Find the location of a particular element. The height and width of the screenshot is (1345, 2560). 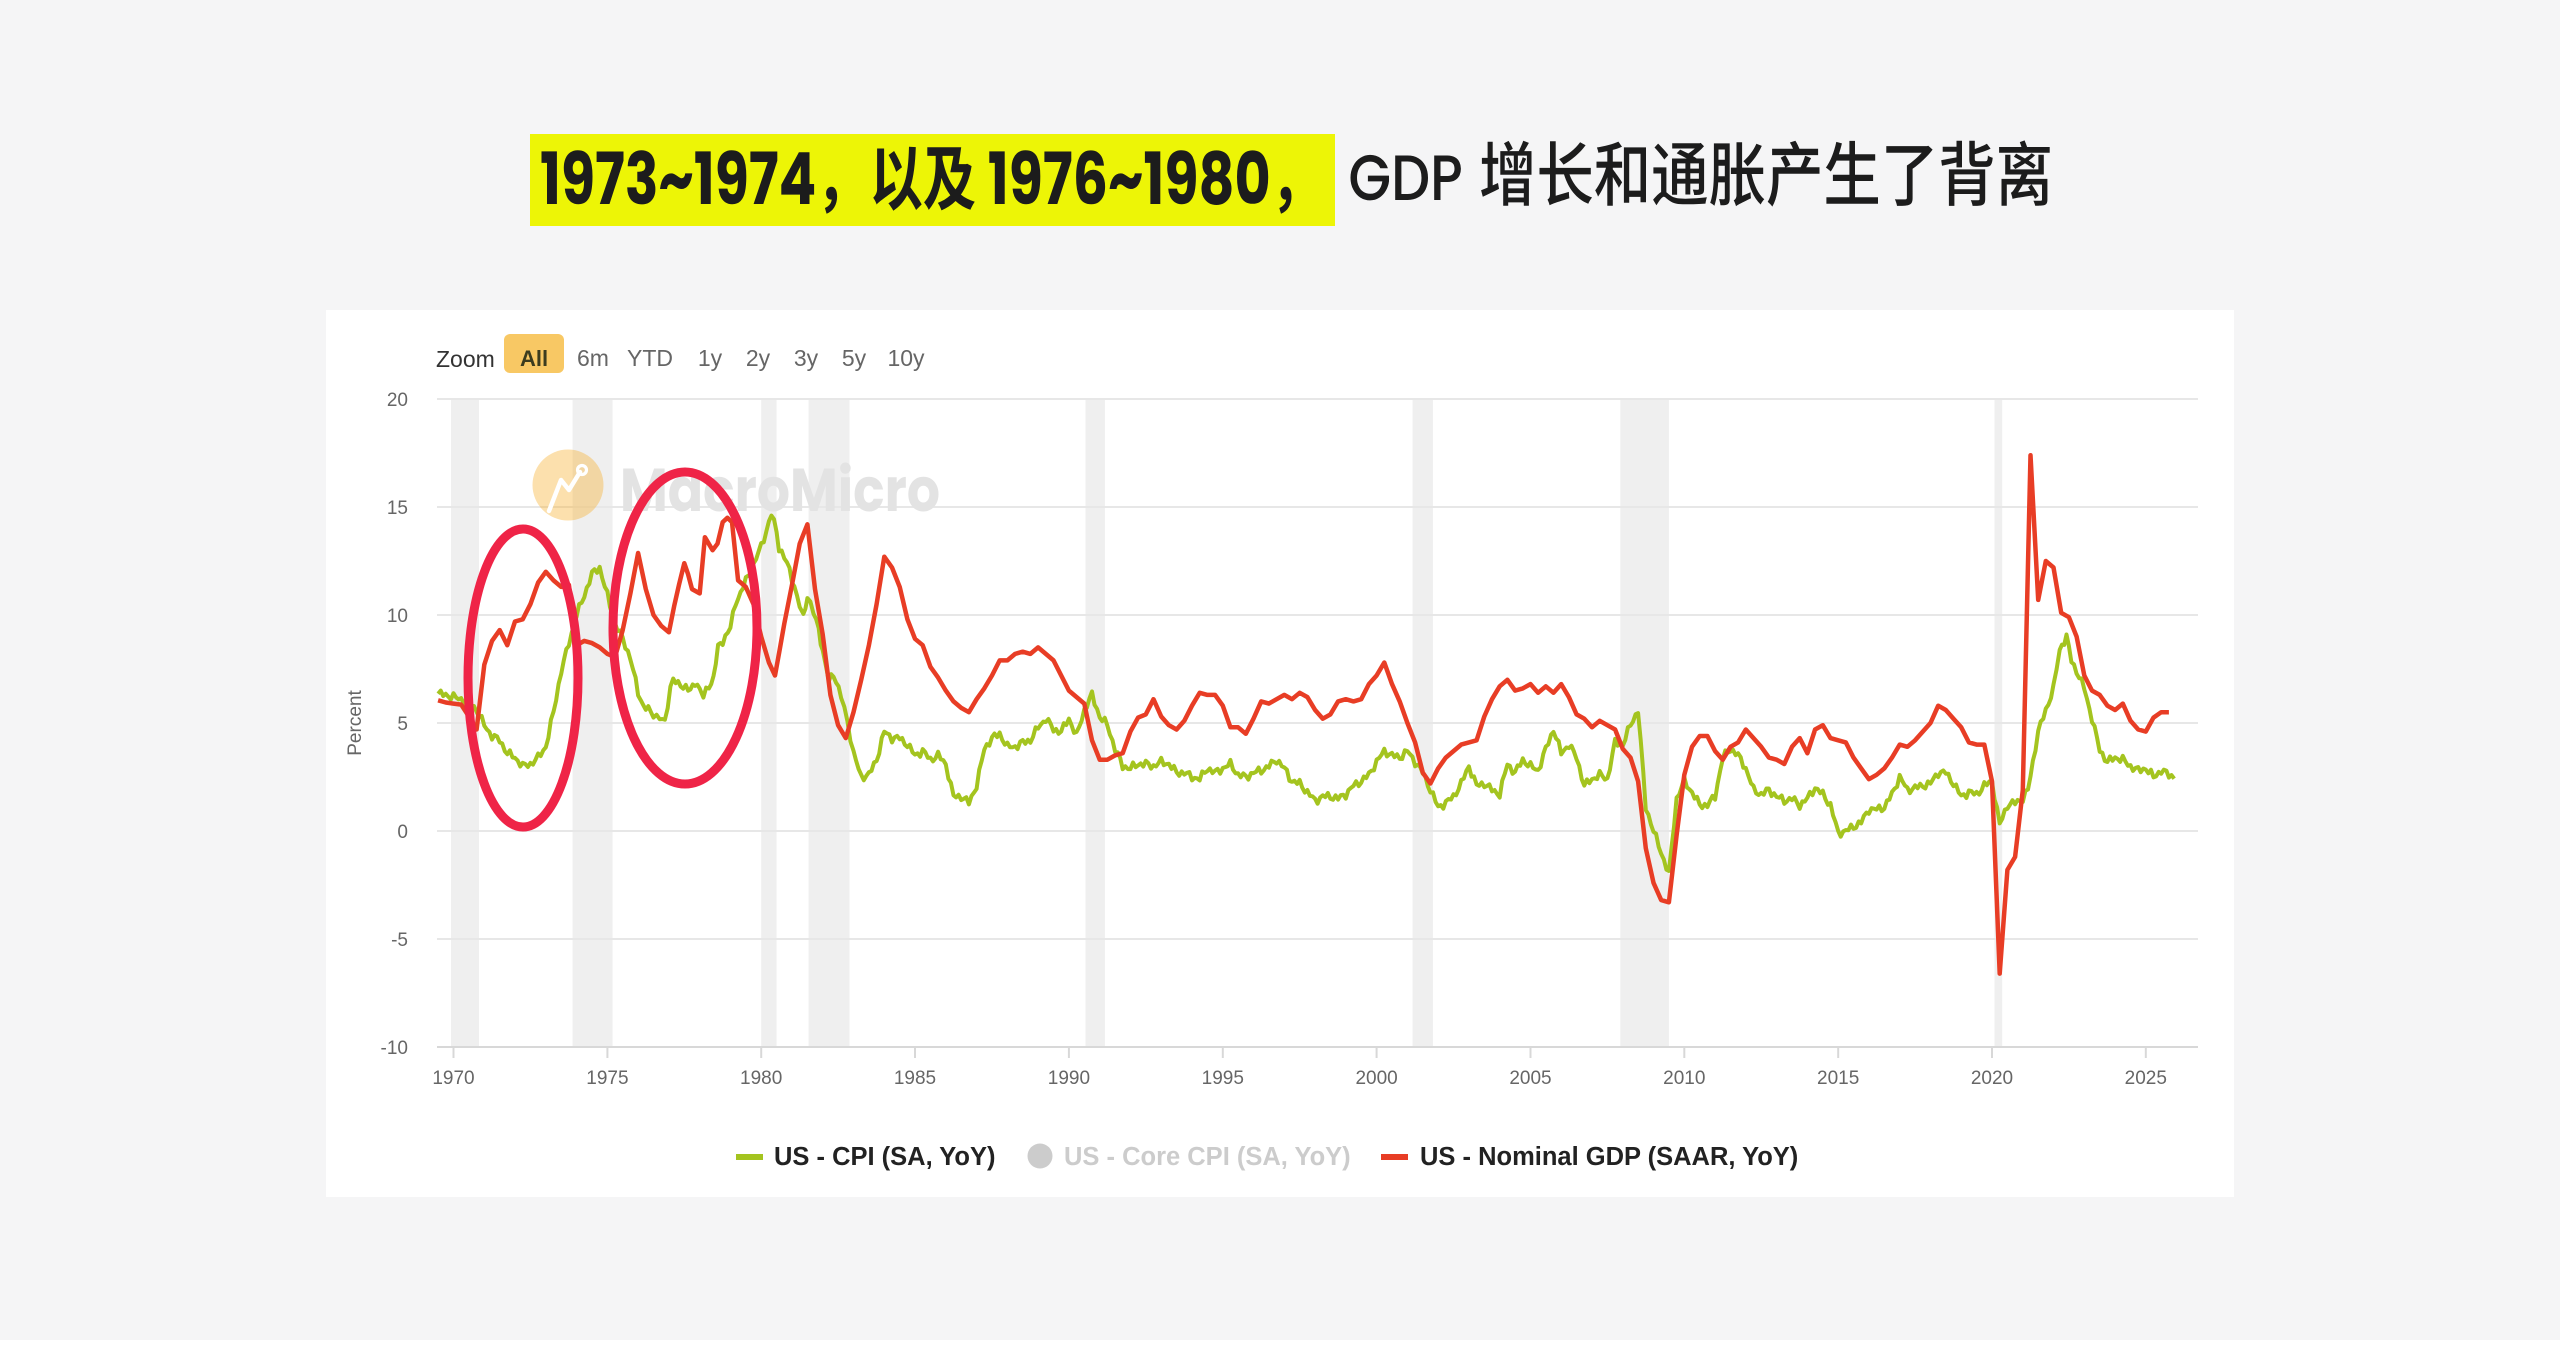

svg-text: 10y is located at coordinates (906, 358).